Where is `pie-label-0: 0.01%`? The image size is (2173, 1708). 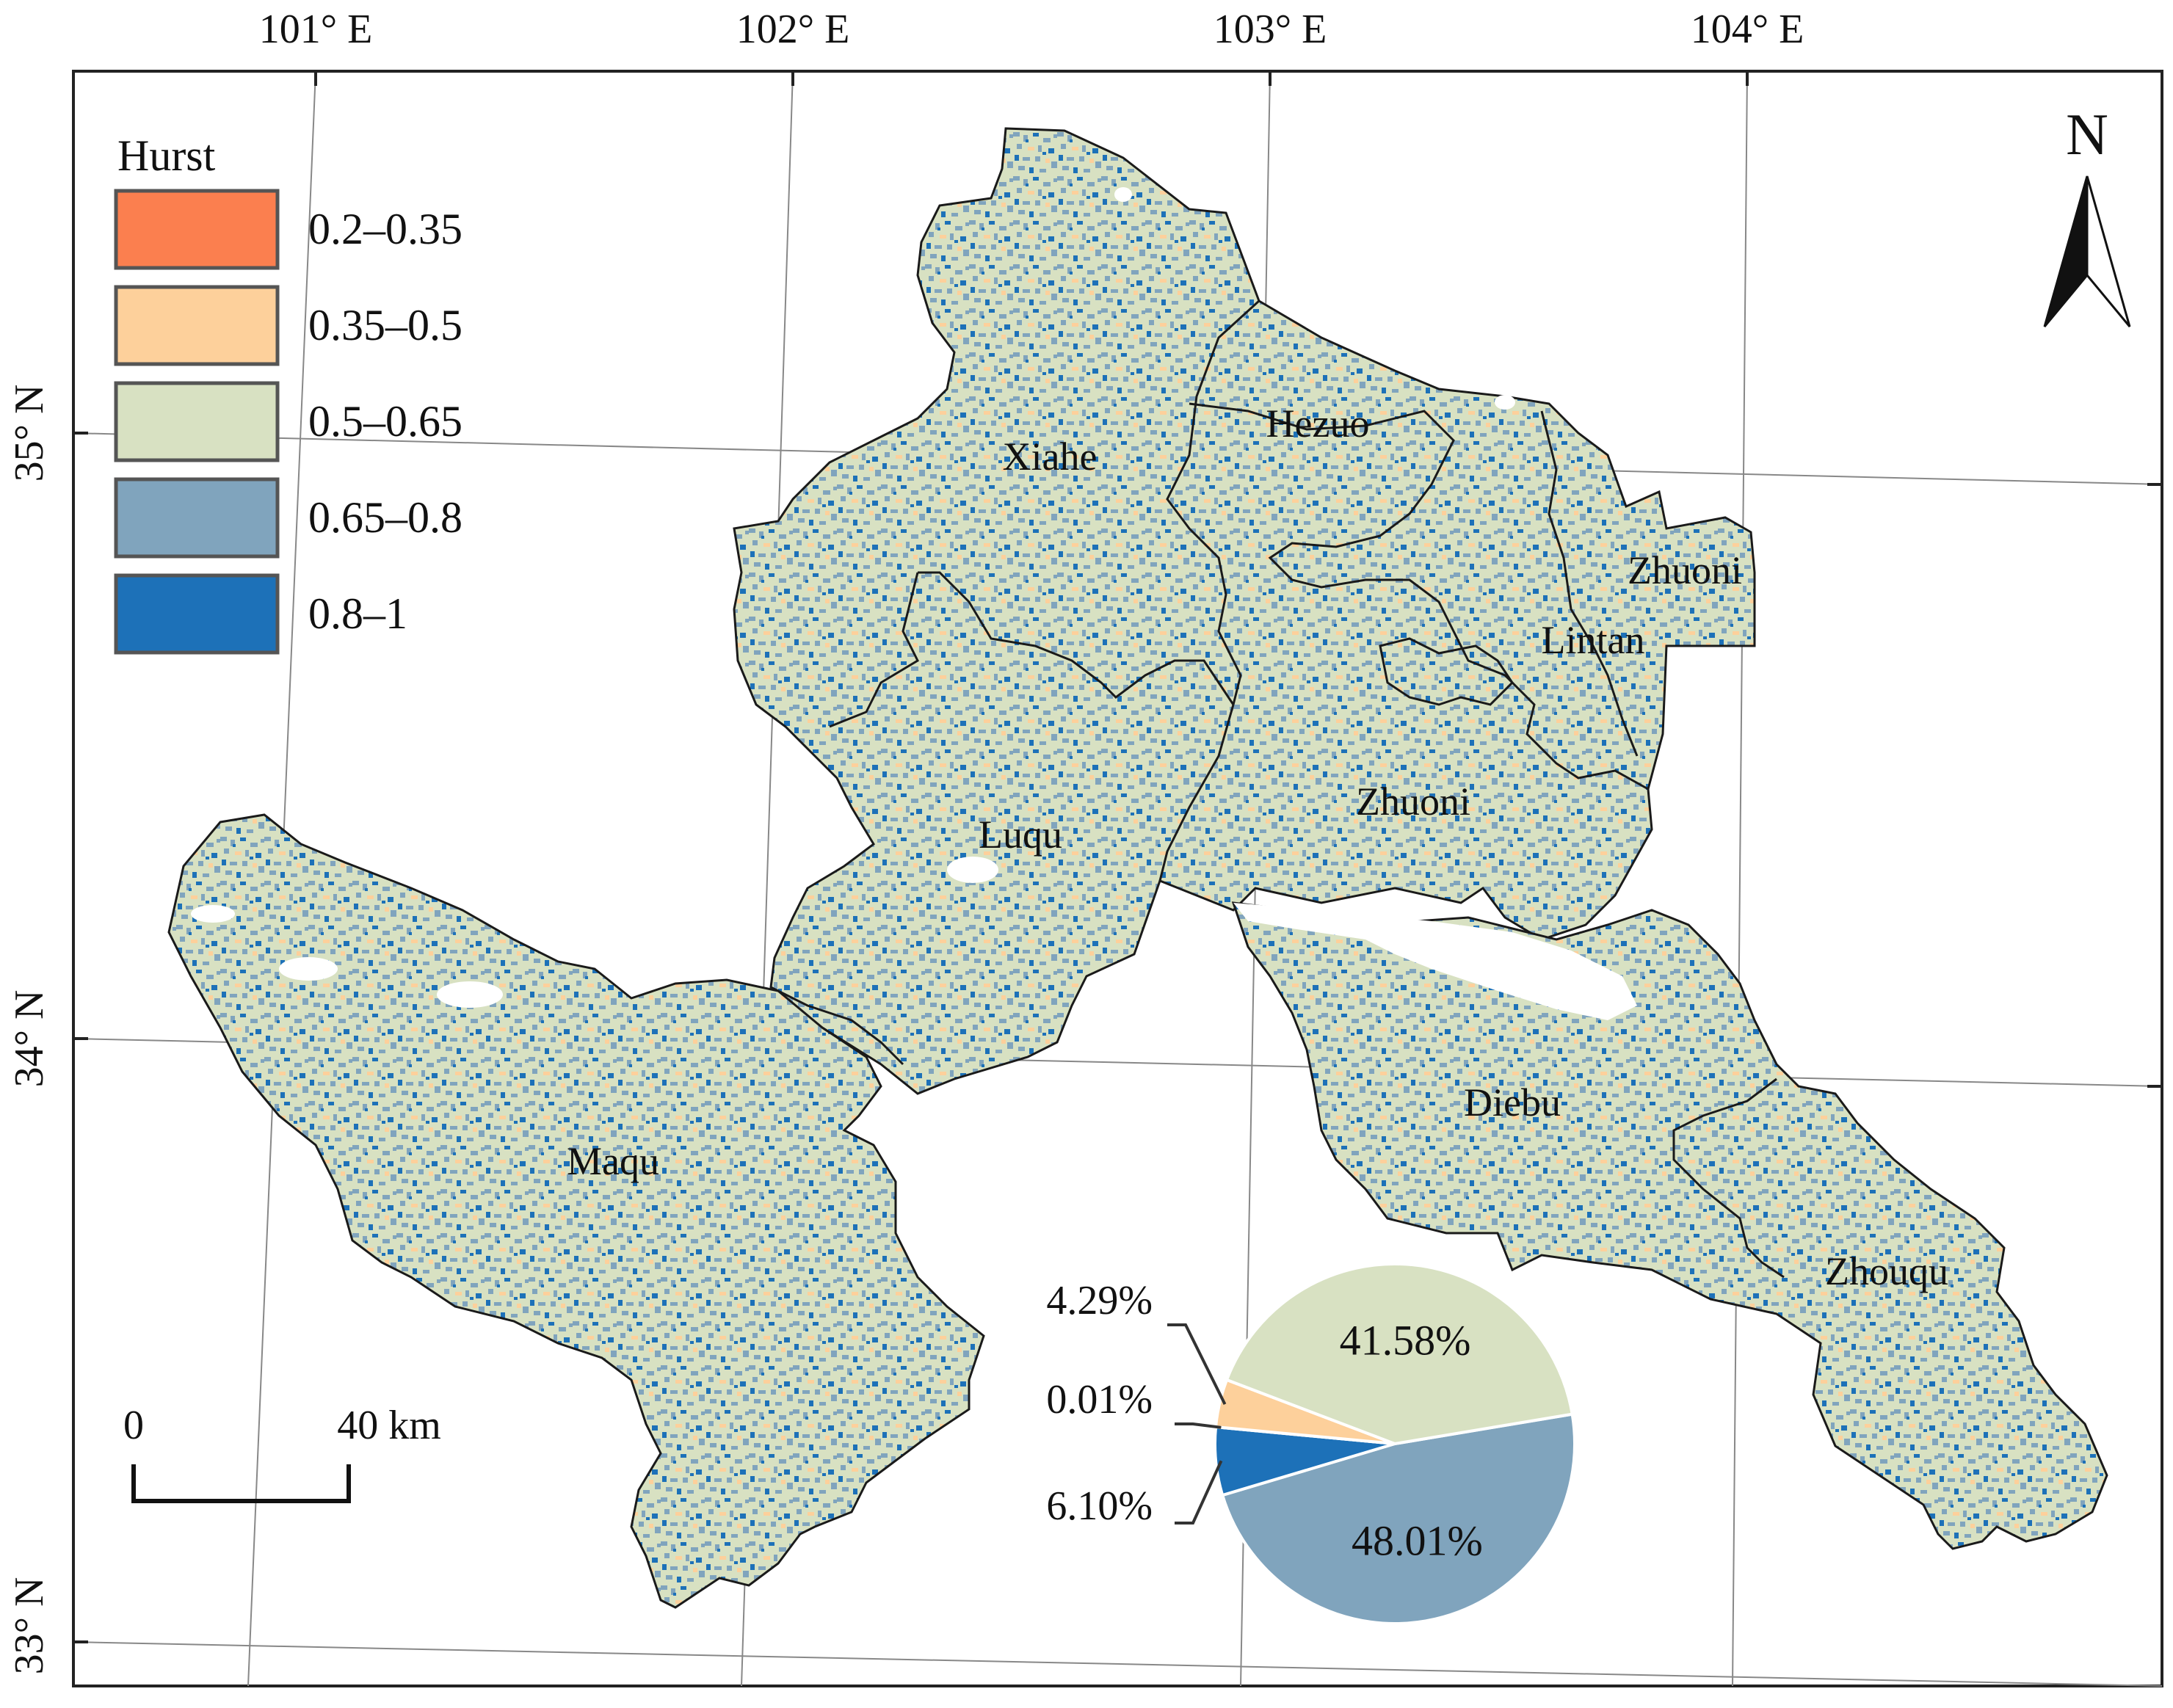 pie-label-0: 0.01% is located at coordinates (1099, 1399).